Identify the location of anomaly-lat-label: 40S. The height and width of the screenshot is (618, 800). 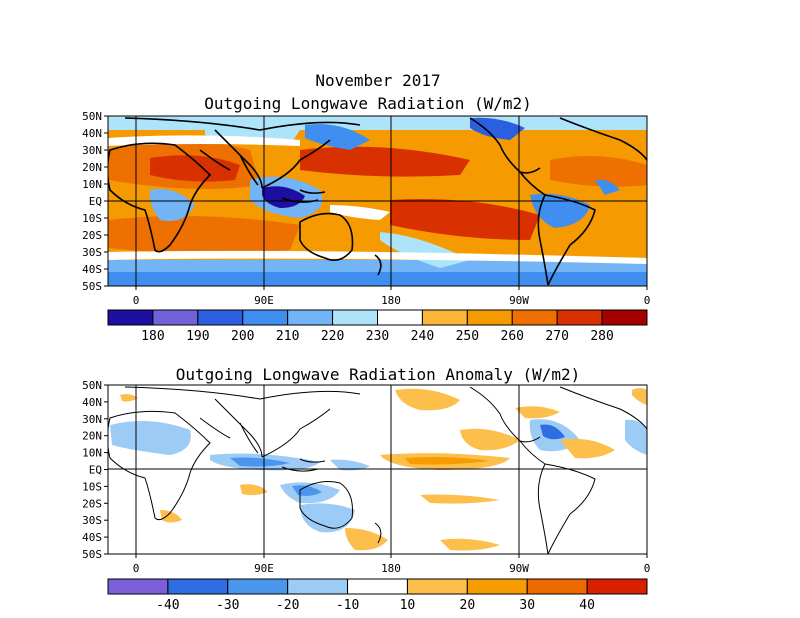
(92, 537).